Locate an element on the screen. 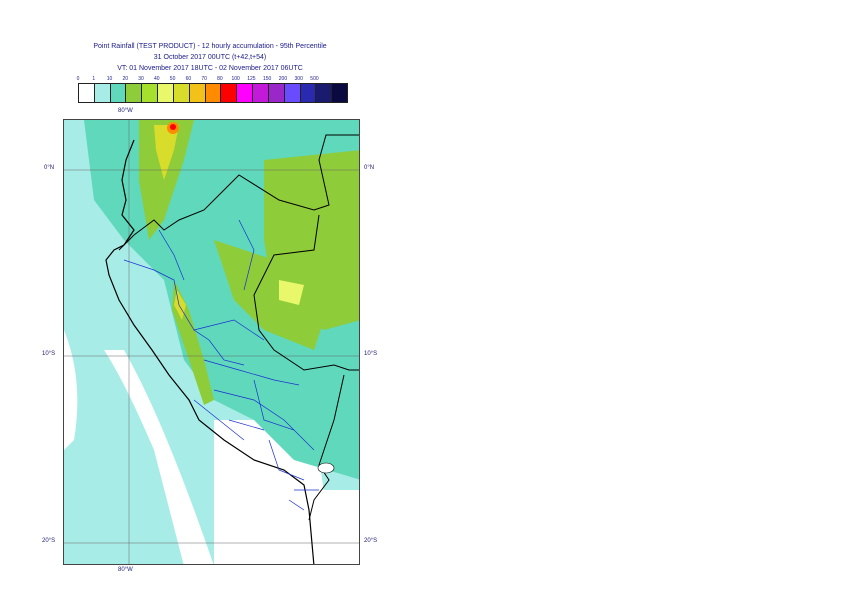 This screenshot has width=842, height=596. legend-tick-label: 500 is located at coordinates (314, 79).